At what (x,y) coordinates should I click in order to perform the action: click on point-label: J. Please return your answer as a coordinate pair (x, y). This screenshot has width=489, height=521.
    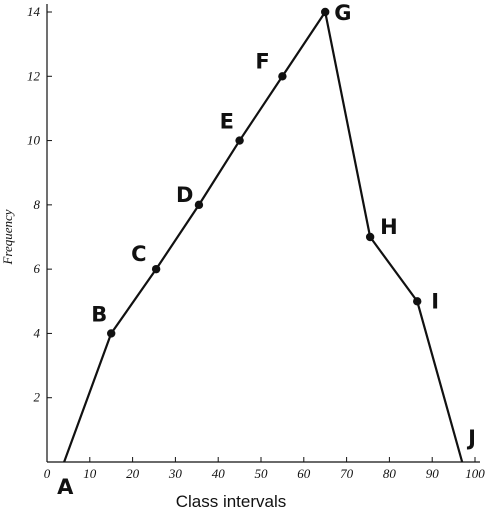
    Looking at the image, I should click on (471, 438).